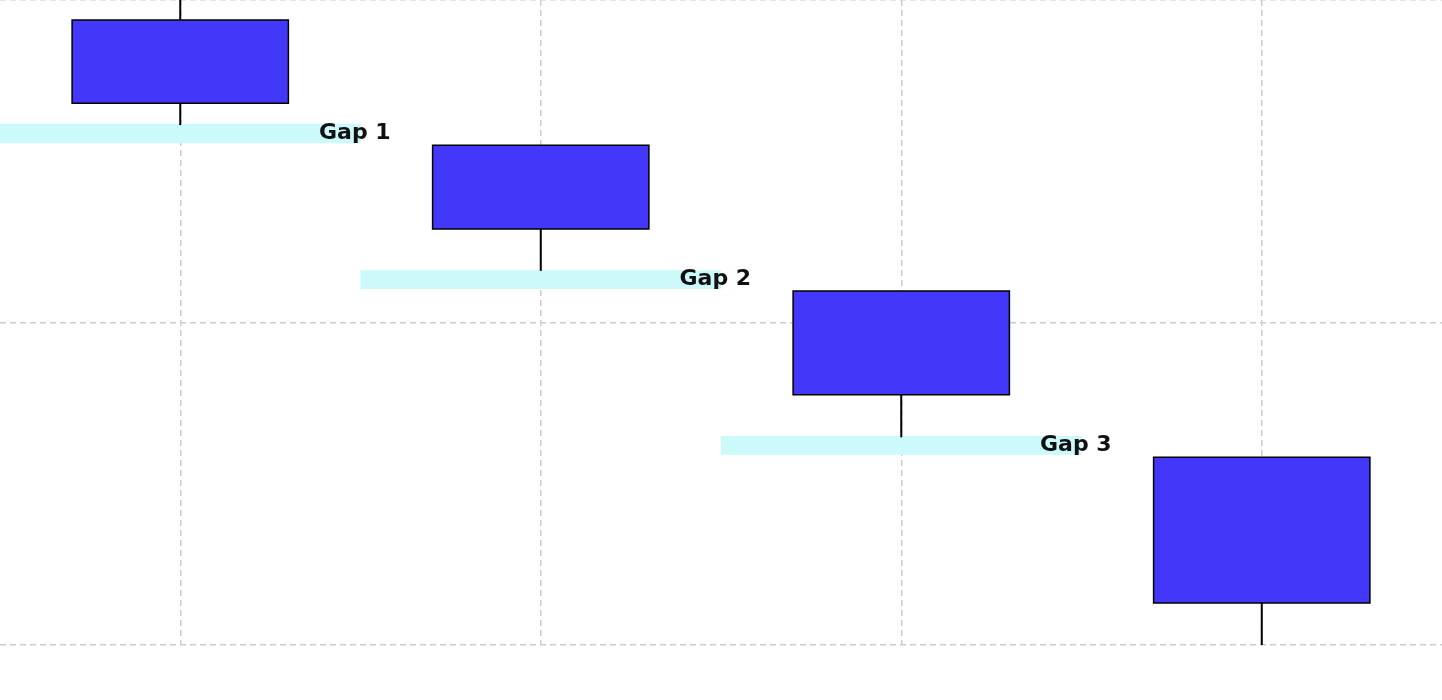  I want to click on band-label: Gap 2, so click(715, 278).